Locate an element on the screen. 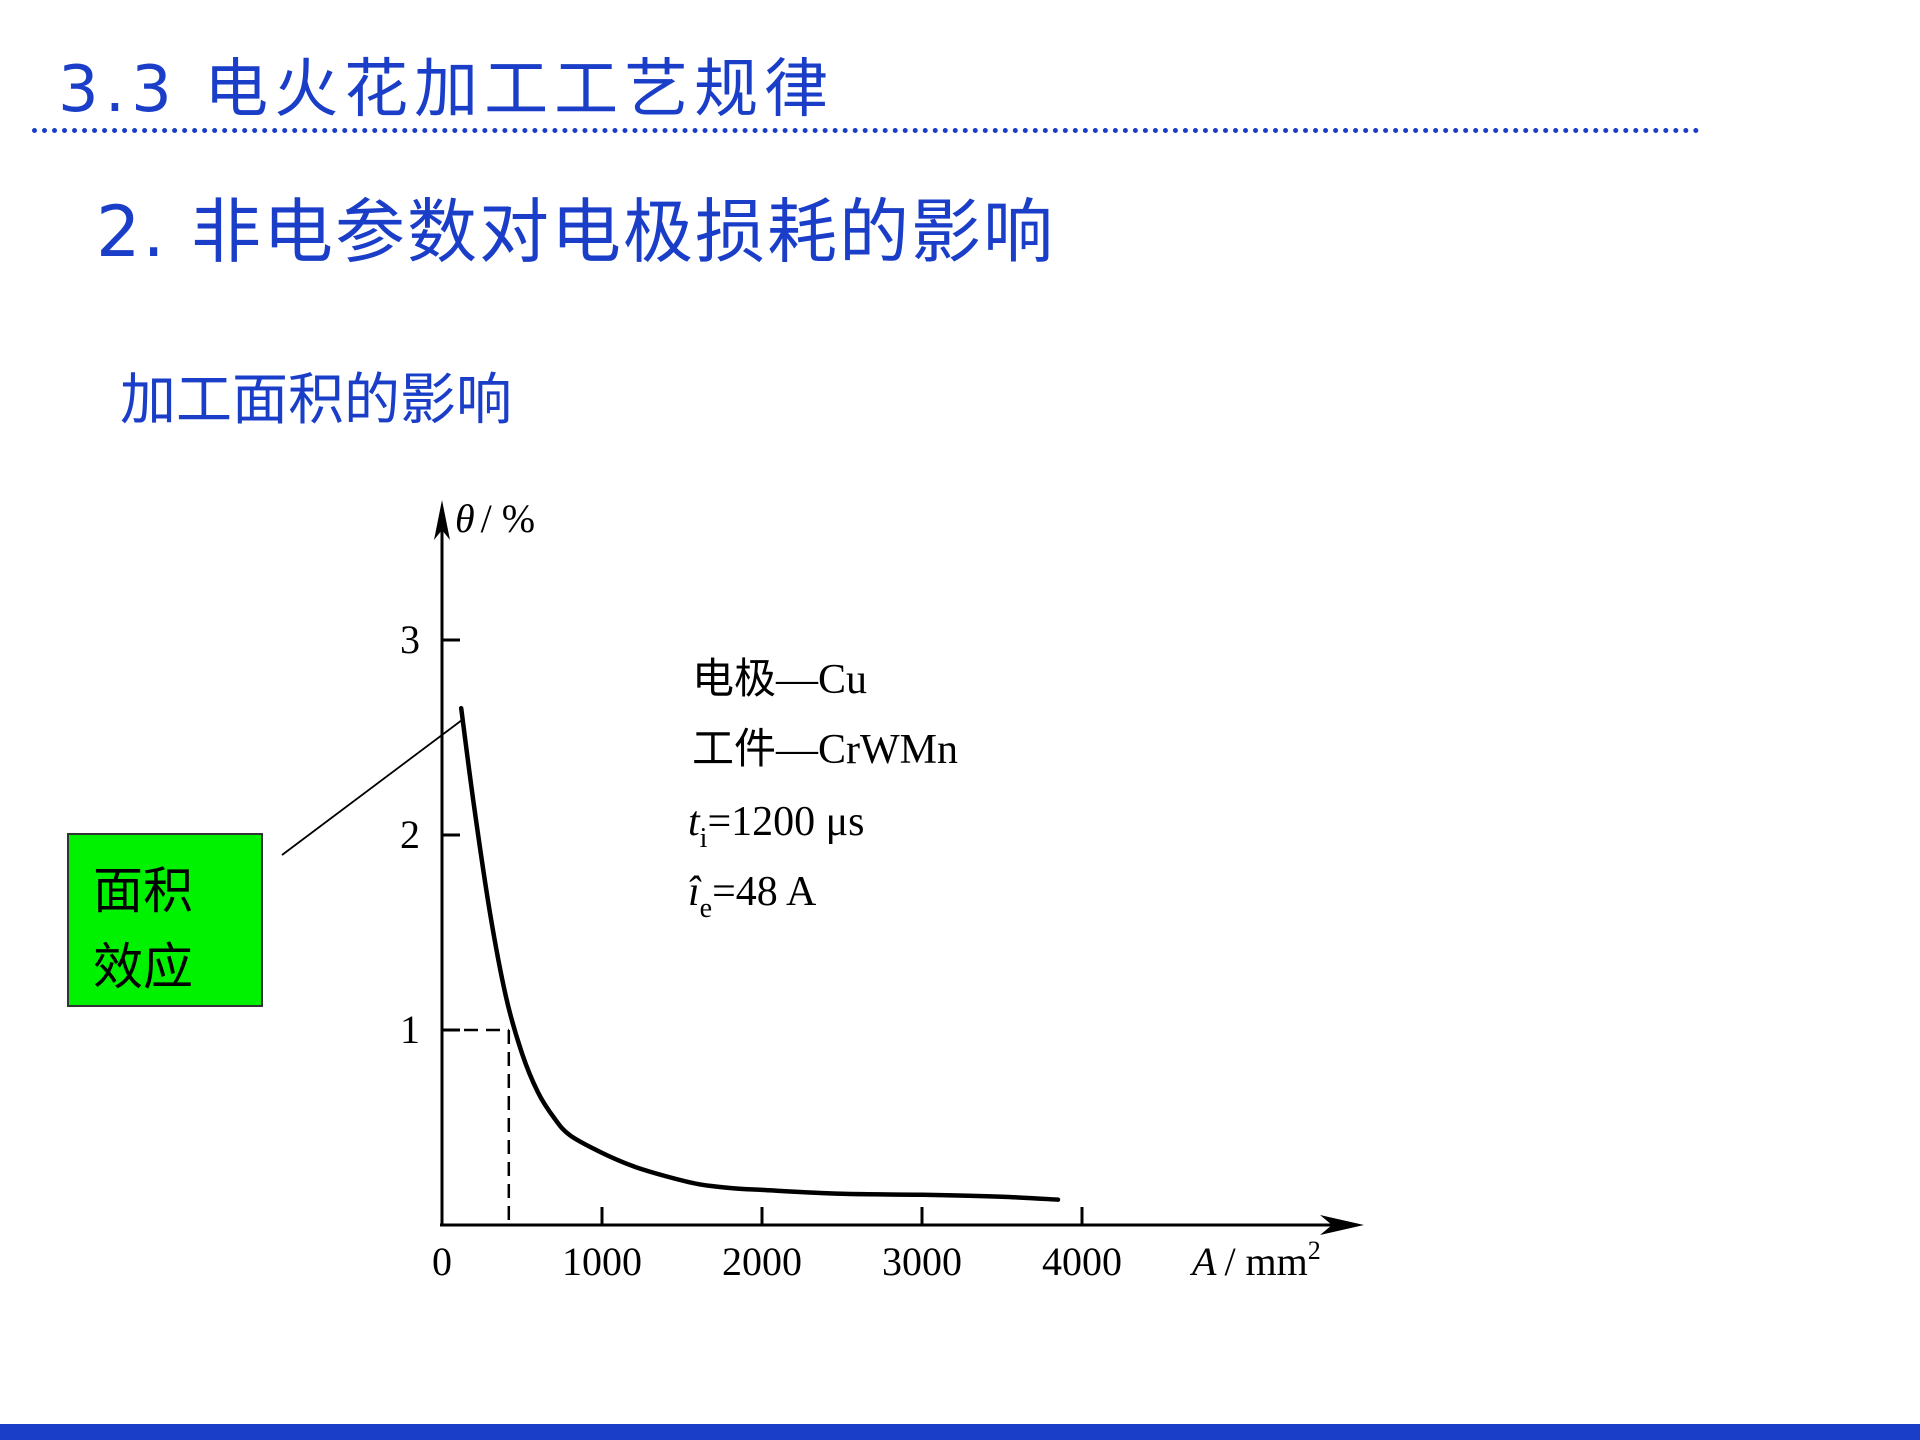  x-axis-label: A / mm2 is located at coordinates (1255, 1260).